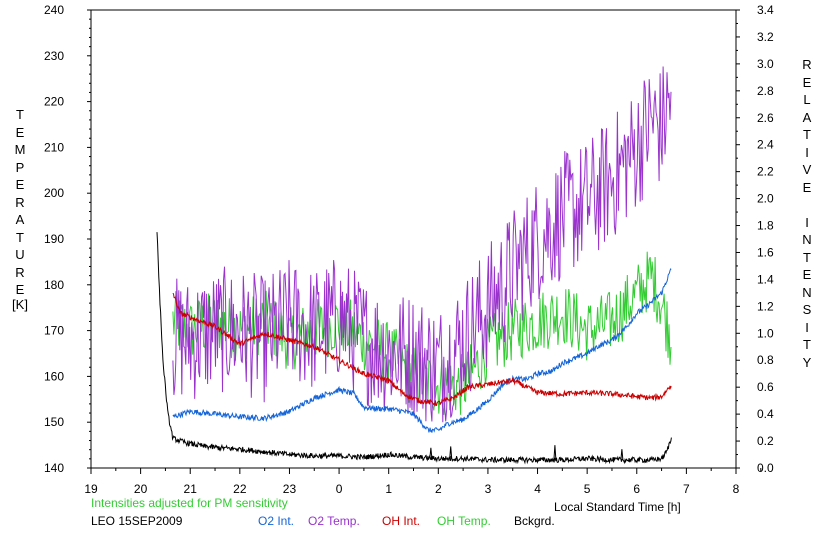 The width and height of the screenshot is (828, 535). I want to click on right-tick-label: 3.2, so click(765, 37).